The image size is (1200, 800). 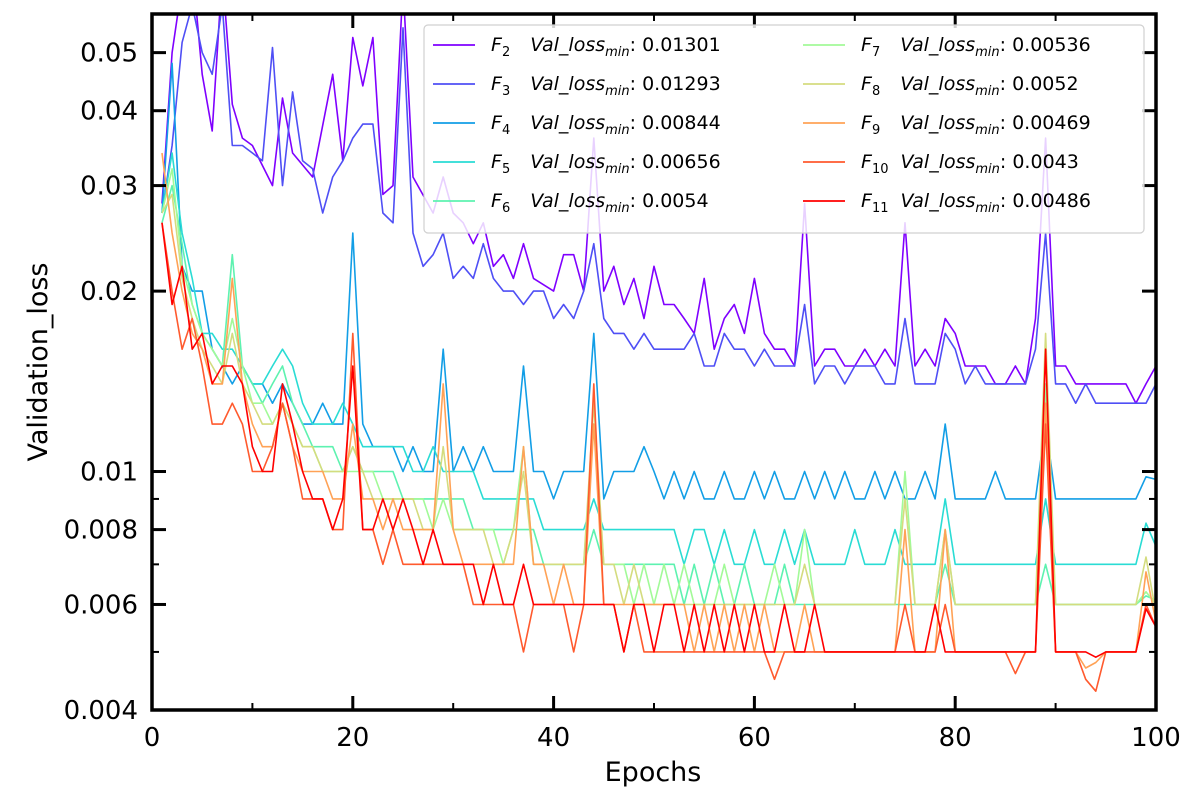 I want to click on y-tick-label: 0.03, so click(x=109, y=187).